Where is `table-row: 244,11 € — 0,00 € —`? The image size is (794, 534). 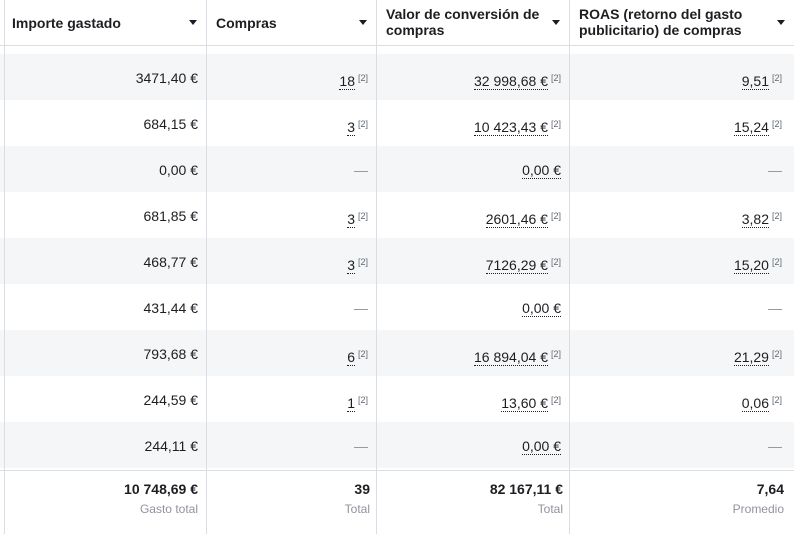
table-row: 244,11 € — 0,00 € — is located at coordinates (397, 445).